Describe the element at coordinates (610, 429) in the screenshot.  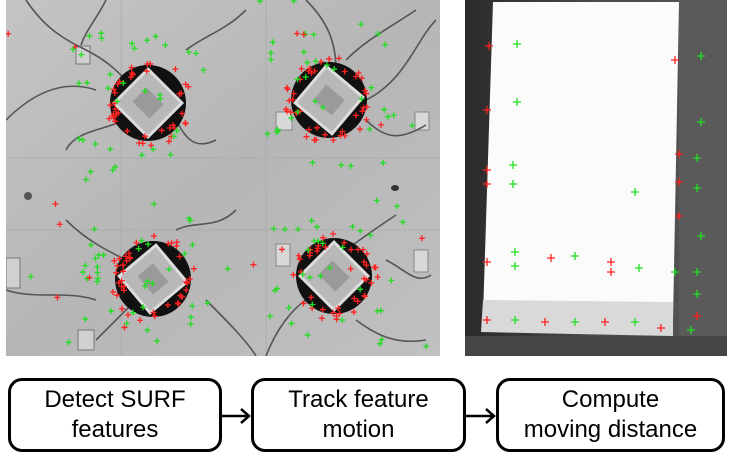
I see `compute-step-line2: moving distance` at that location.